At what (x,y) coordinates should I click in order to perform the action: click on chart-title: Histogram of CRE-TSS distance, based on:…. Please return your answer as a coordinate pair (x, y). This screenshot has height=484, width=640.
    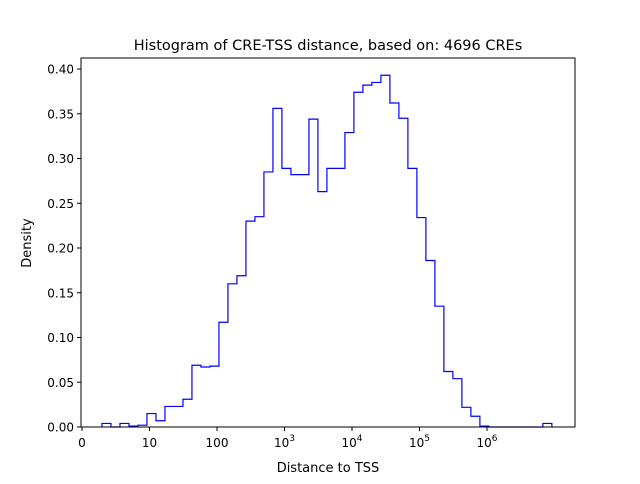
    Looking at the image, I should click on (328, 46).